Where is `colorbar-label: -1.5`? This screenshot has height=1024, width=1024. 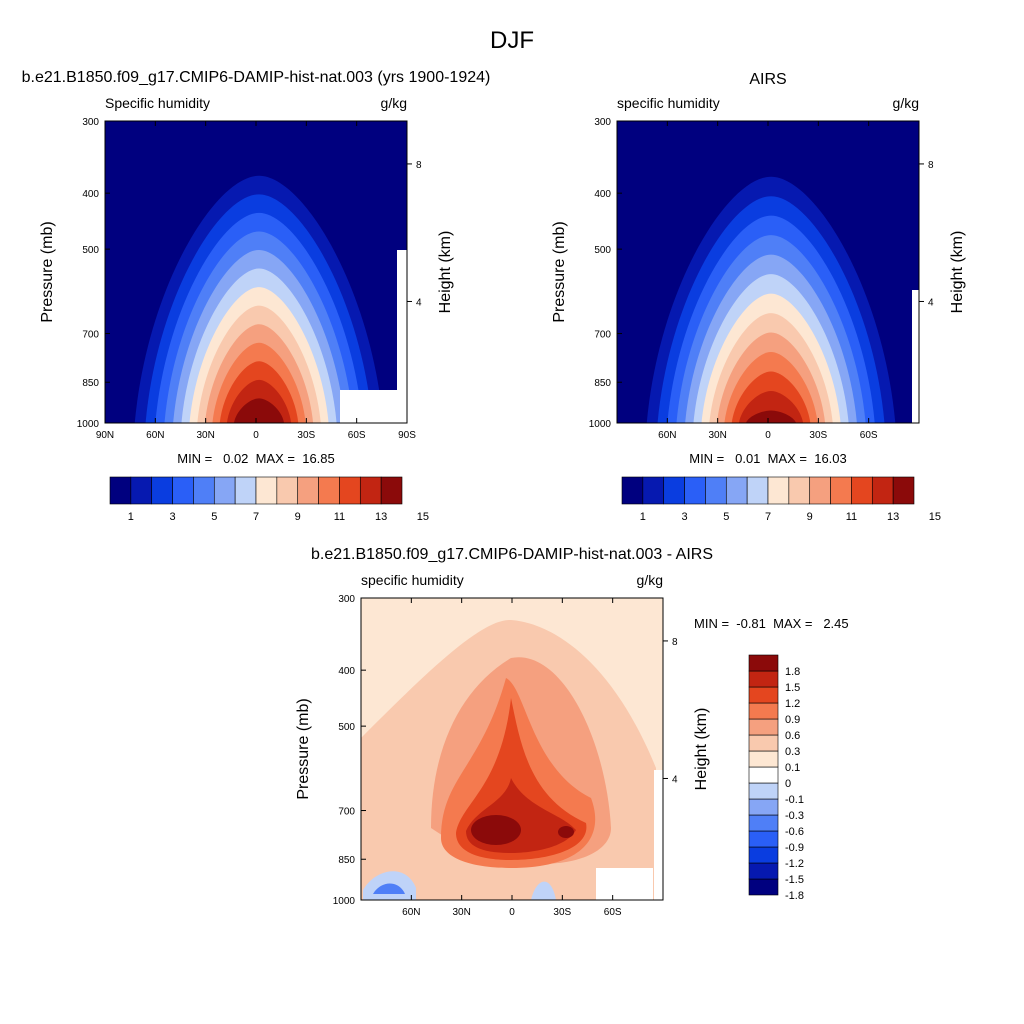 colorbar-label: -1.5 is located at coordinates (794, 880).